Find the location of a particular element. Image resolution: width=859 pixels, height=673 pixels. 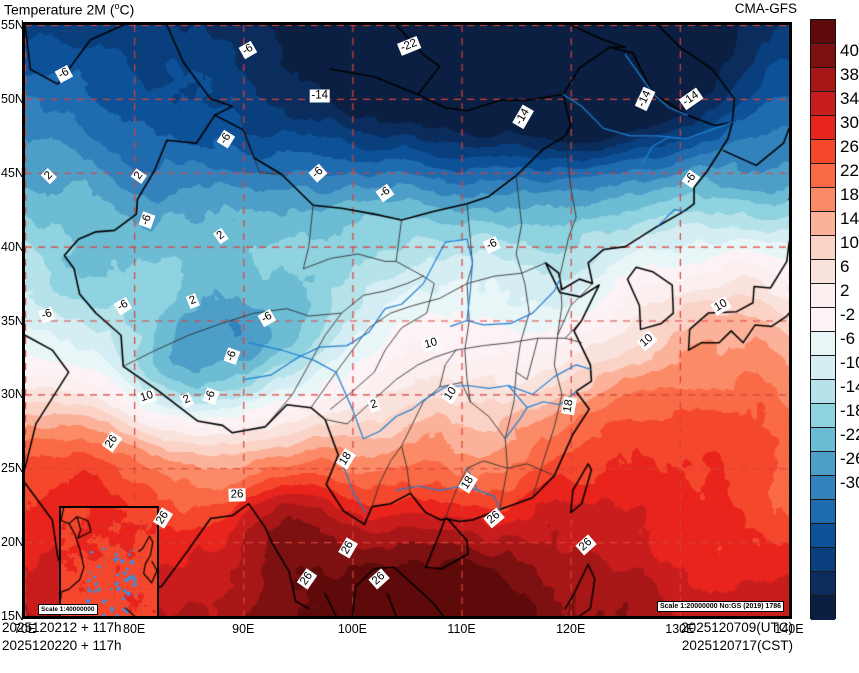

page-title: Temperature 2M (oC) is located at coordinates (69, 9).